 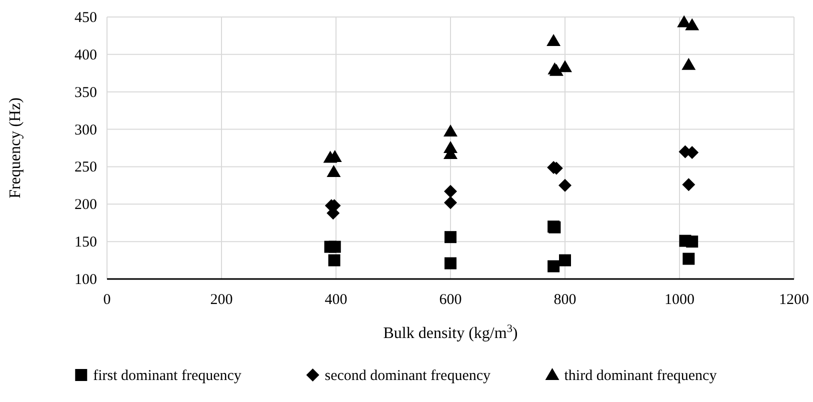 What do you see at coordinates (85, 242) in the screenshot?
I see `y-tick-label: 150` at bounding box center [85, 242].